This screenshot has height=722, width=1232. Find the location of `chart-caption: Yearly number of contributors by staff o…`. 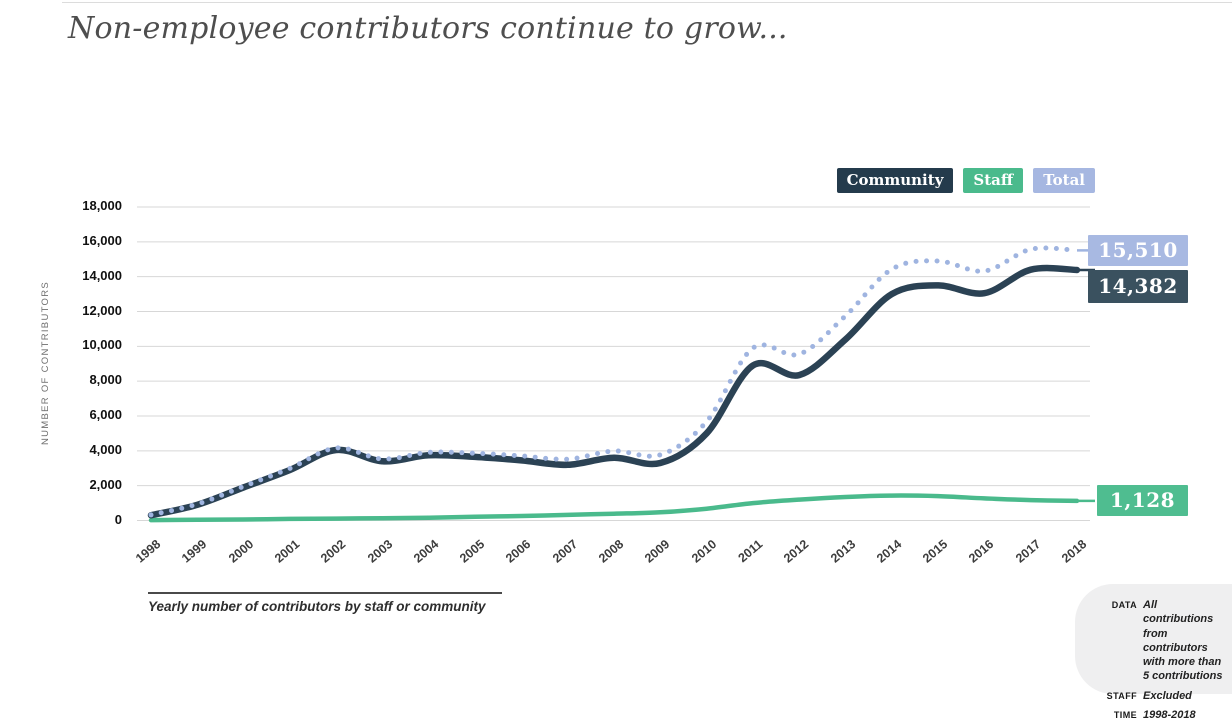

chart-caption: Yearly number of contributors by staff o… is located at coordinates (317, 606).